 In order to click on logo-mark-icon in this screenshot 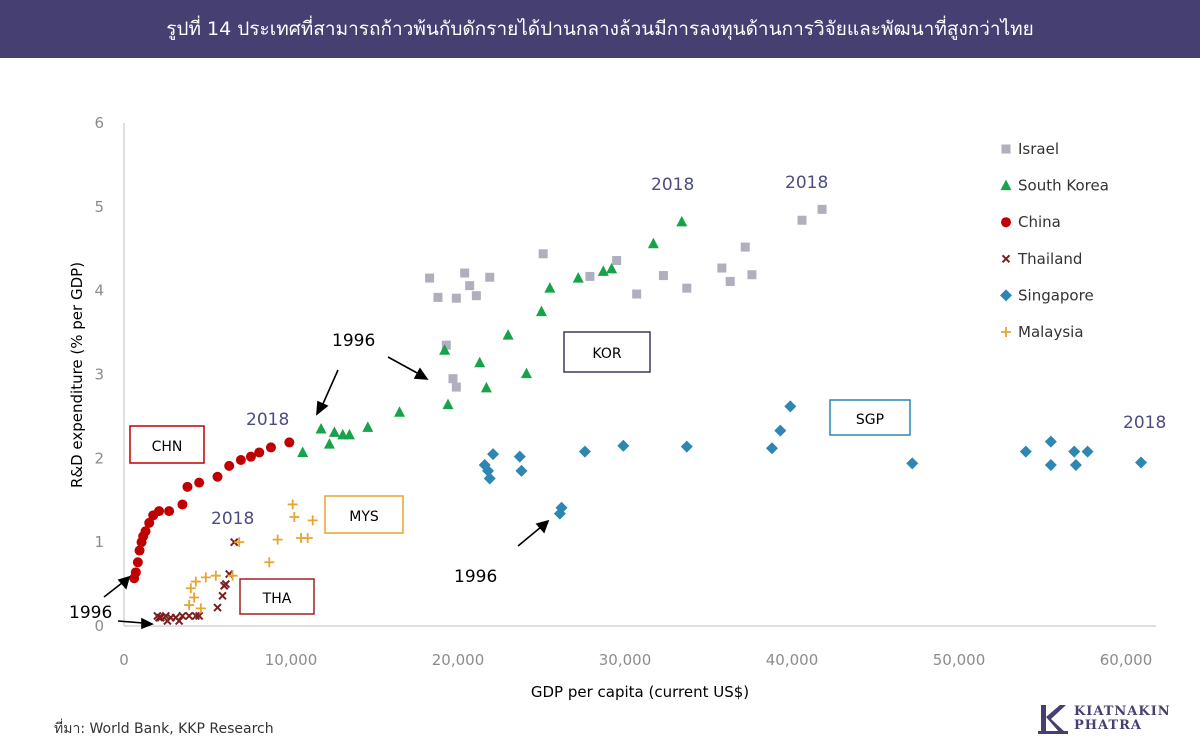, I will do `click(1053, 719)`.